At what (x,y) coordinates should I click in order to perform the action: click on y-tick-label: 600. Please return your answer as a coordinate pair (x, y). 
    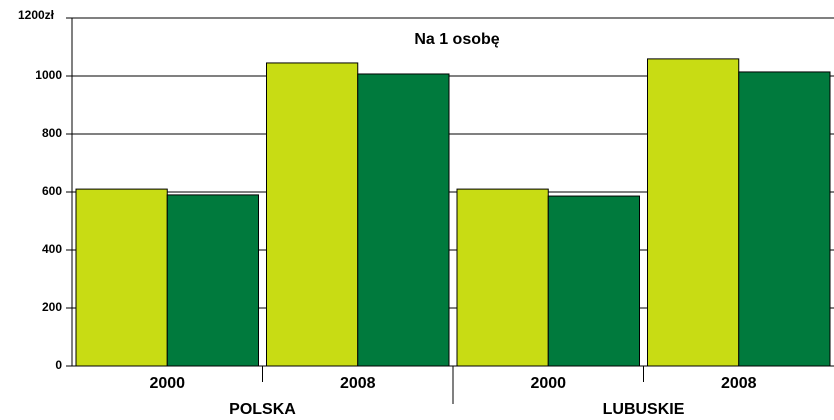
    Looking at the image, I should click on (52, 191).